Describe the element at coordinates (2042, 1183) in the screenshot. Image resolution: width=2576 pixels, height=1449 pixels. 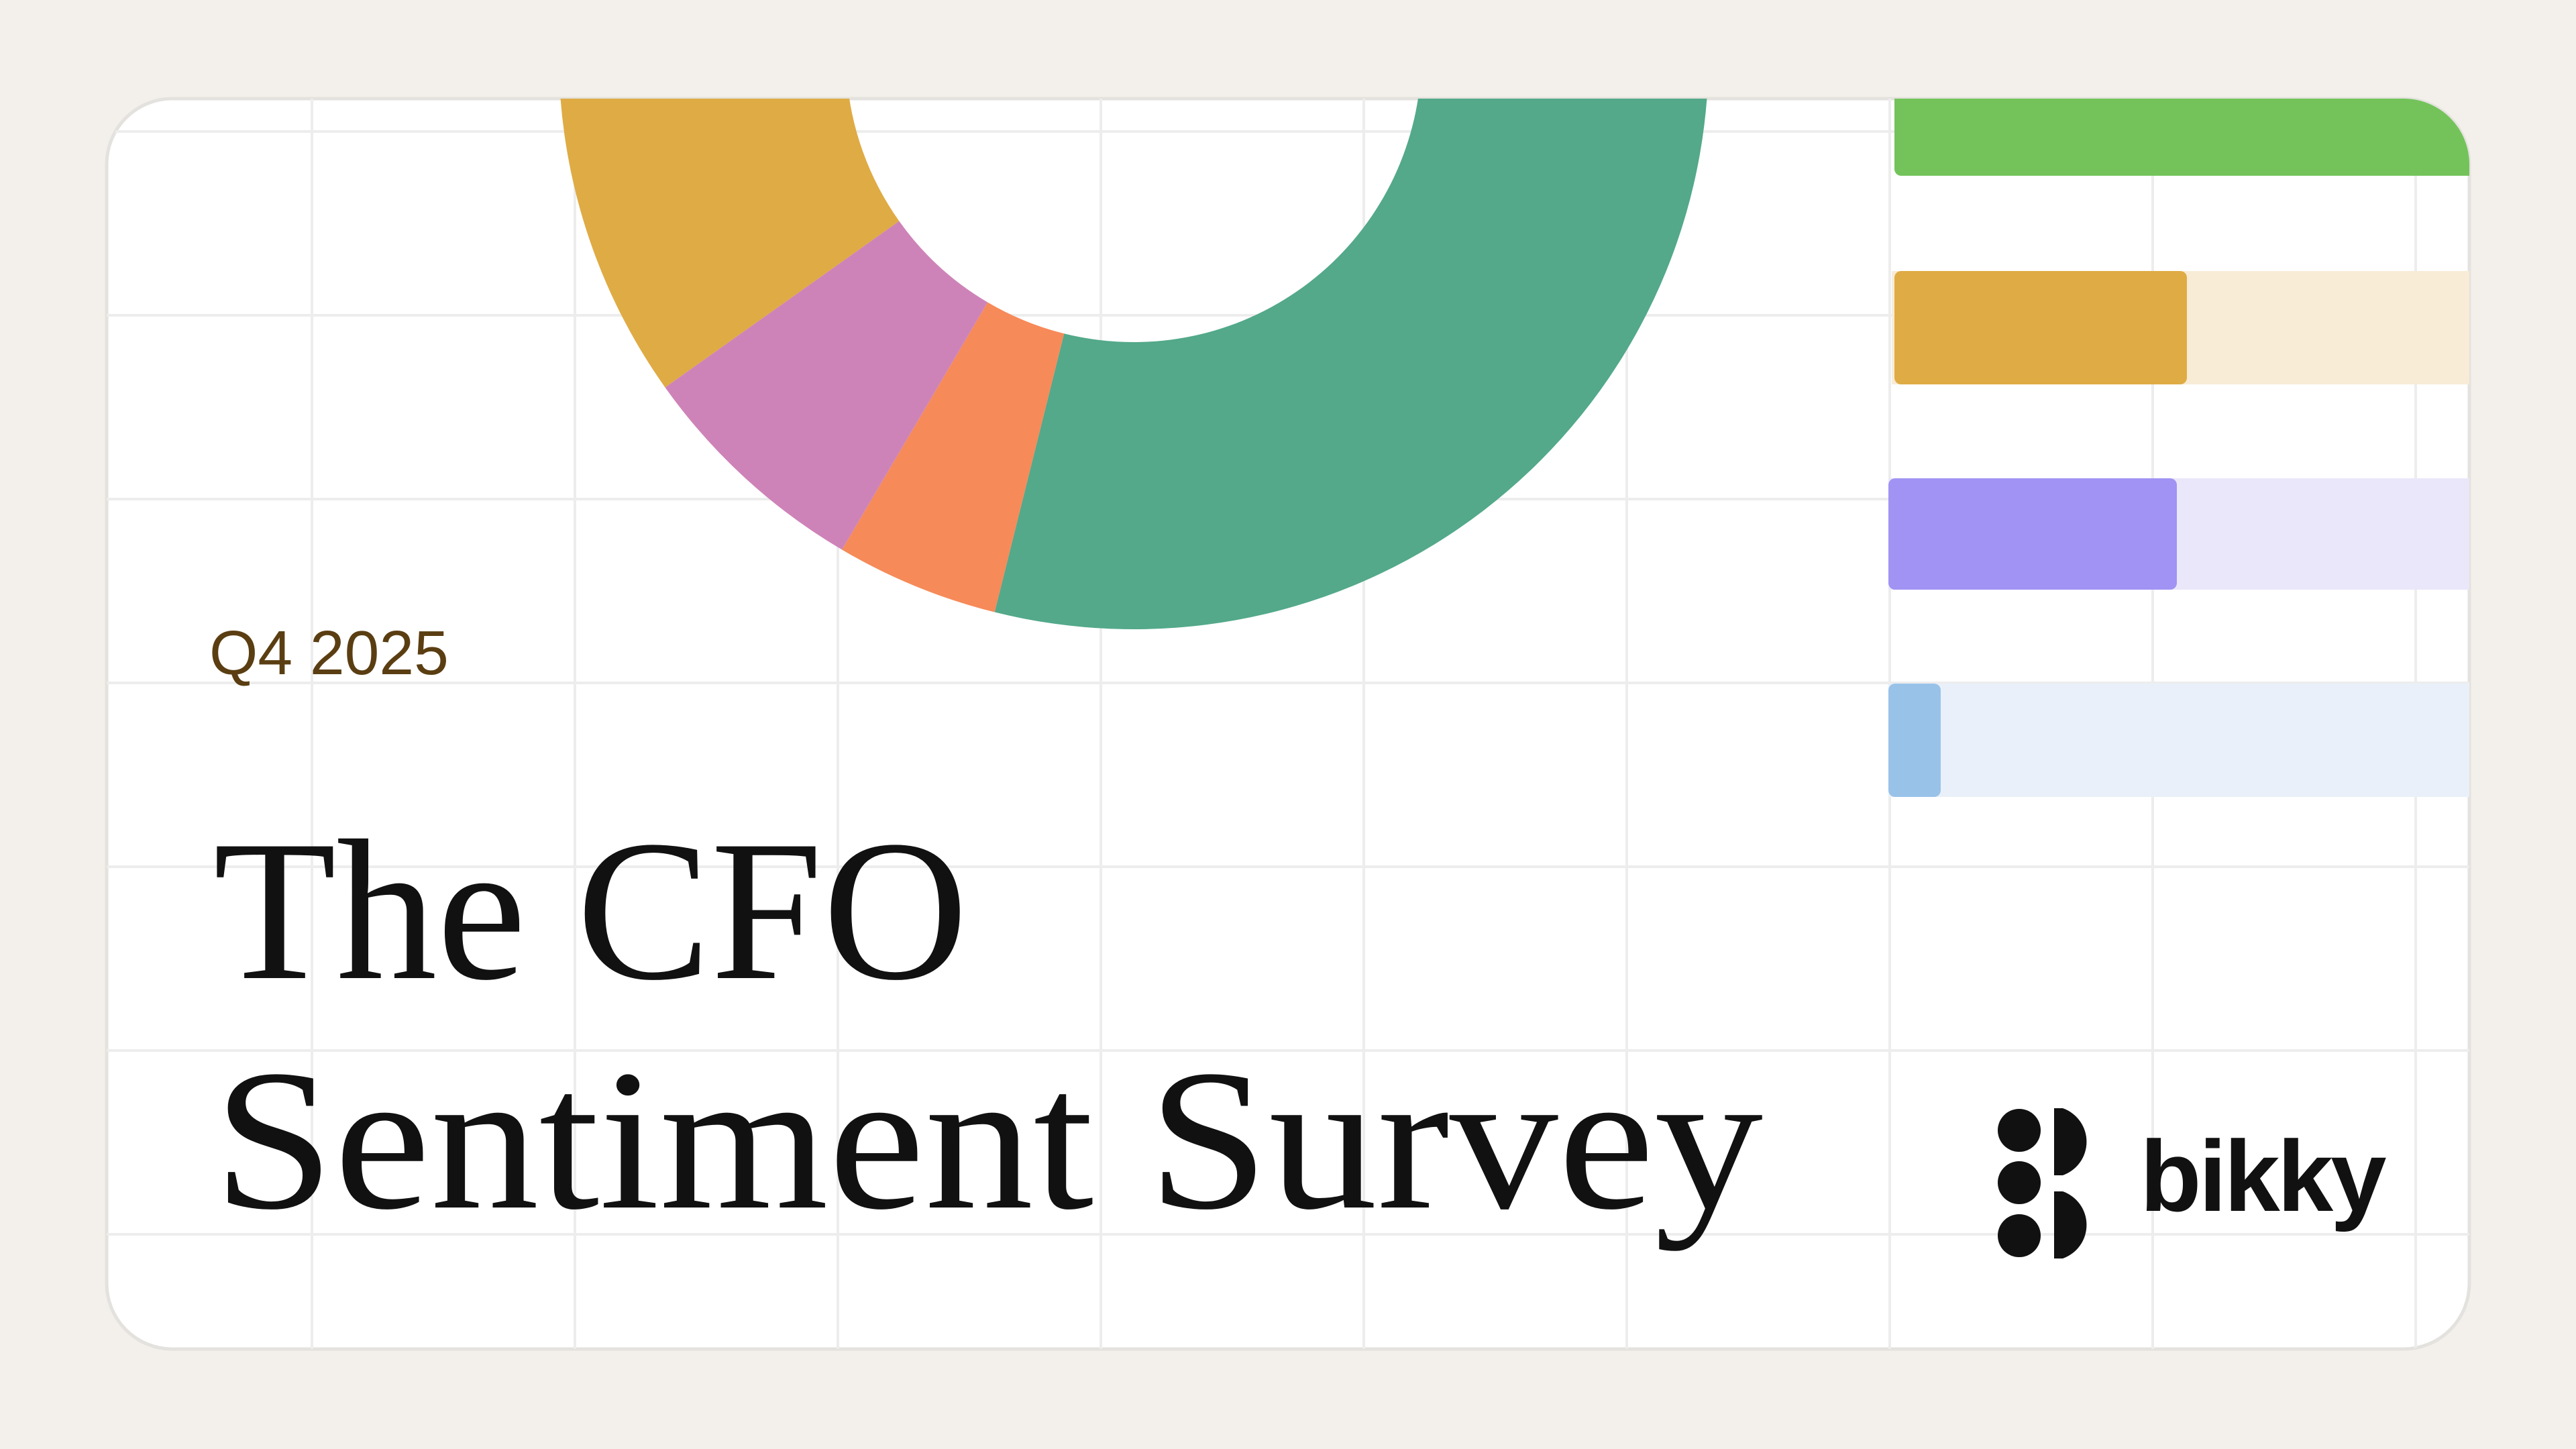
I see `brand-logo` at that location.